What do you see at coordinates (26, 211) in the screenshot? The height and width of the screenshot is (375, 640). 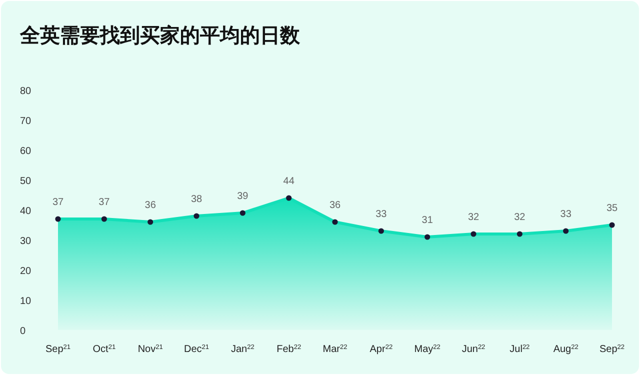 I see `y-tick-label: 40` at bounding box center [26, 211].